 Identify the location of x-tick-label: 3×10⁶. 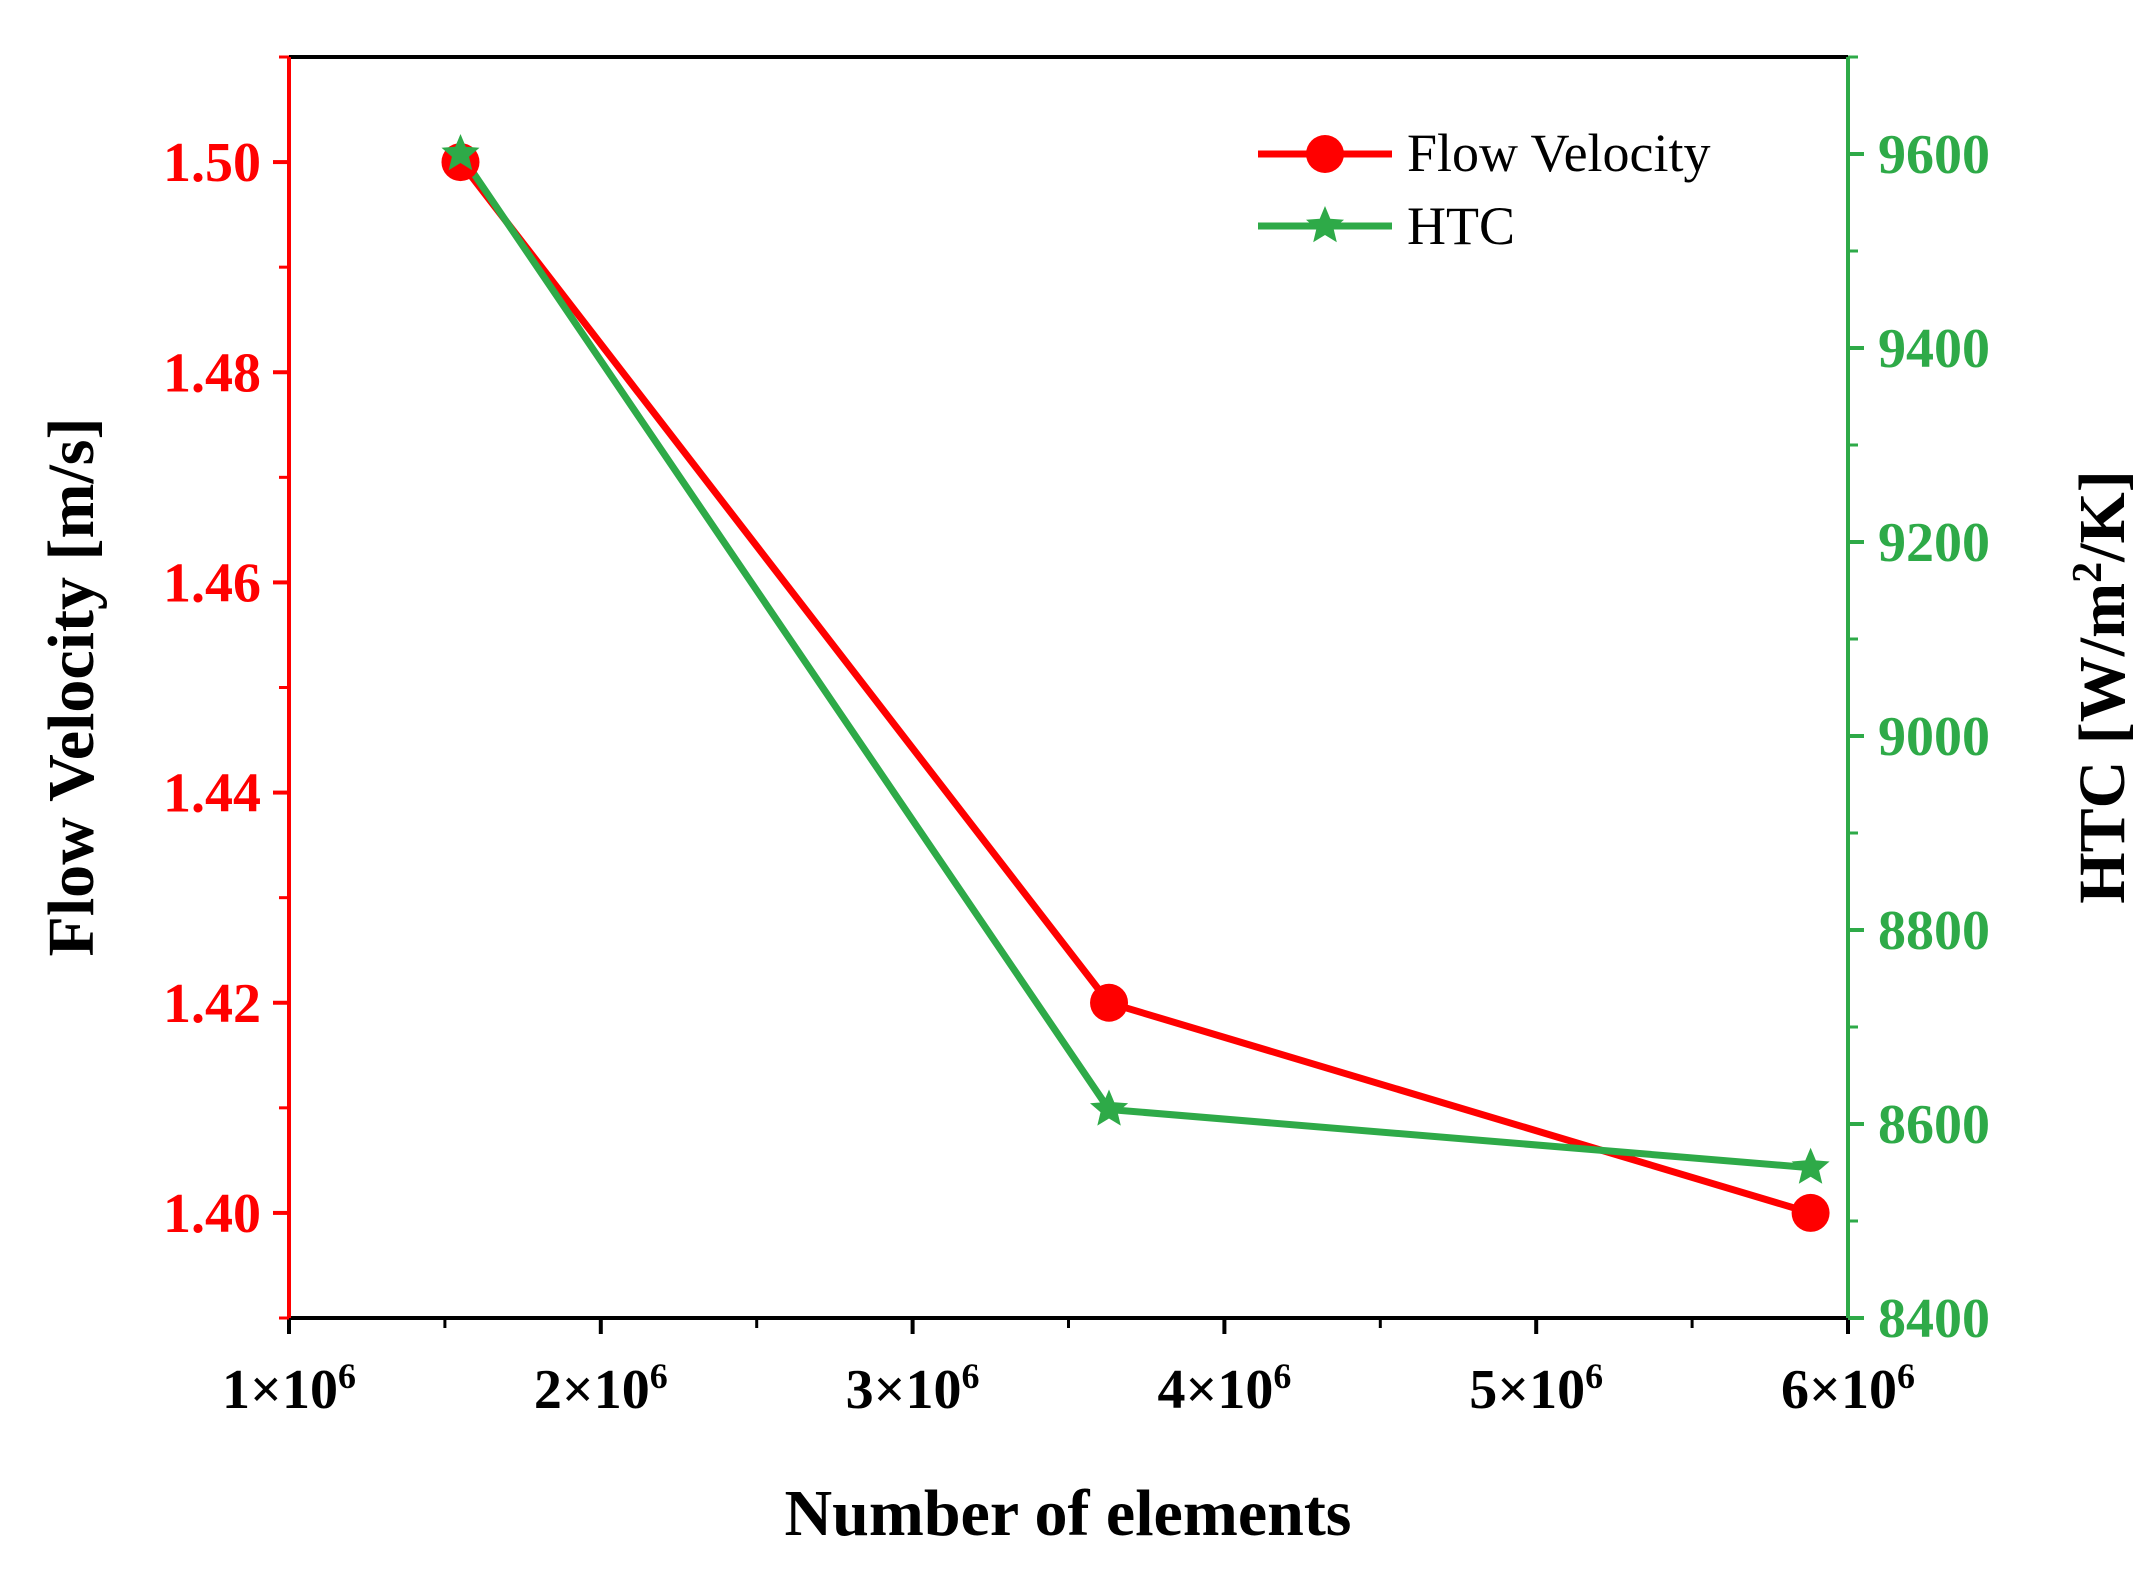
(913, 1388).